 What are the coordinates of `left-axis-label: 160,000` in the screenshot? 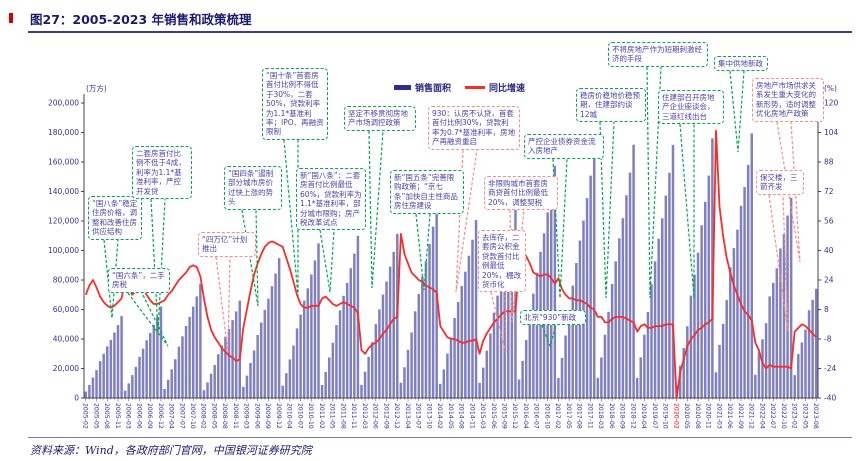 It's located at (63, 162).